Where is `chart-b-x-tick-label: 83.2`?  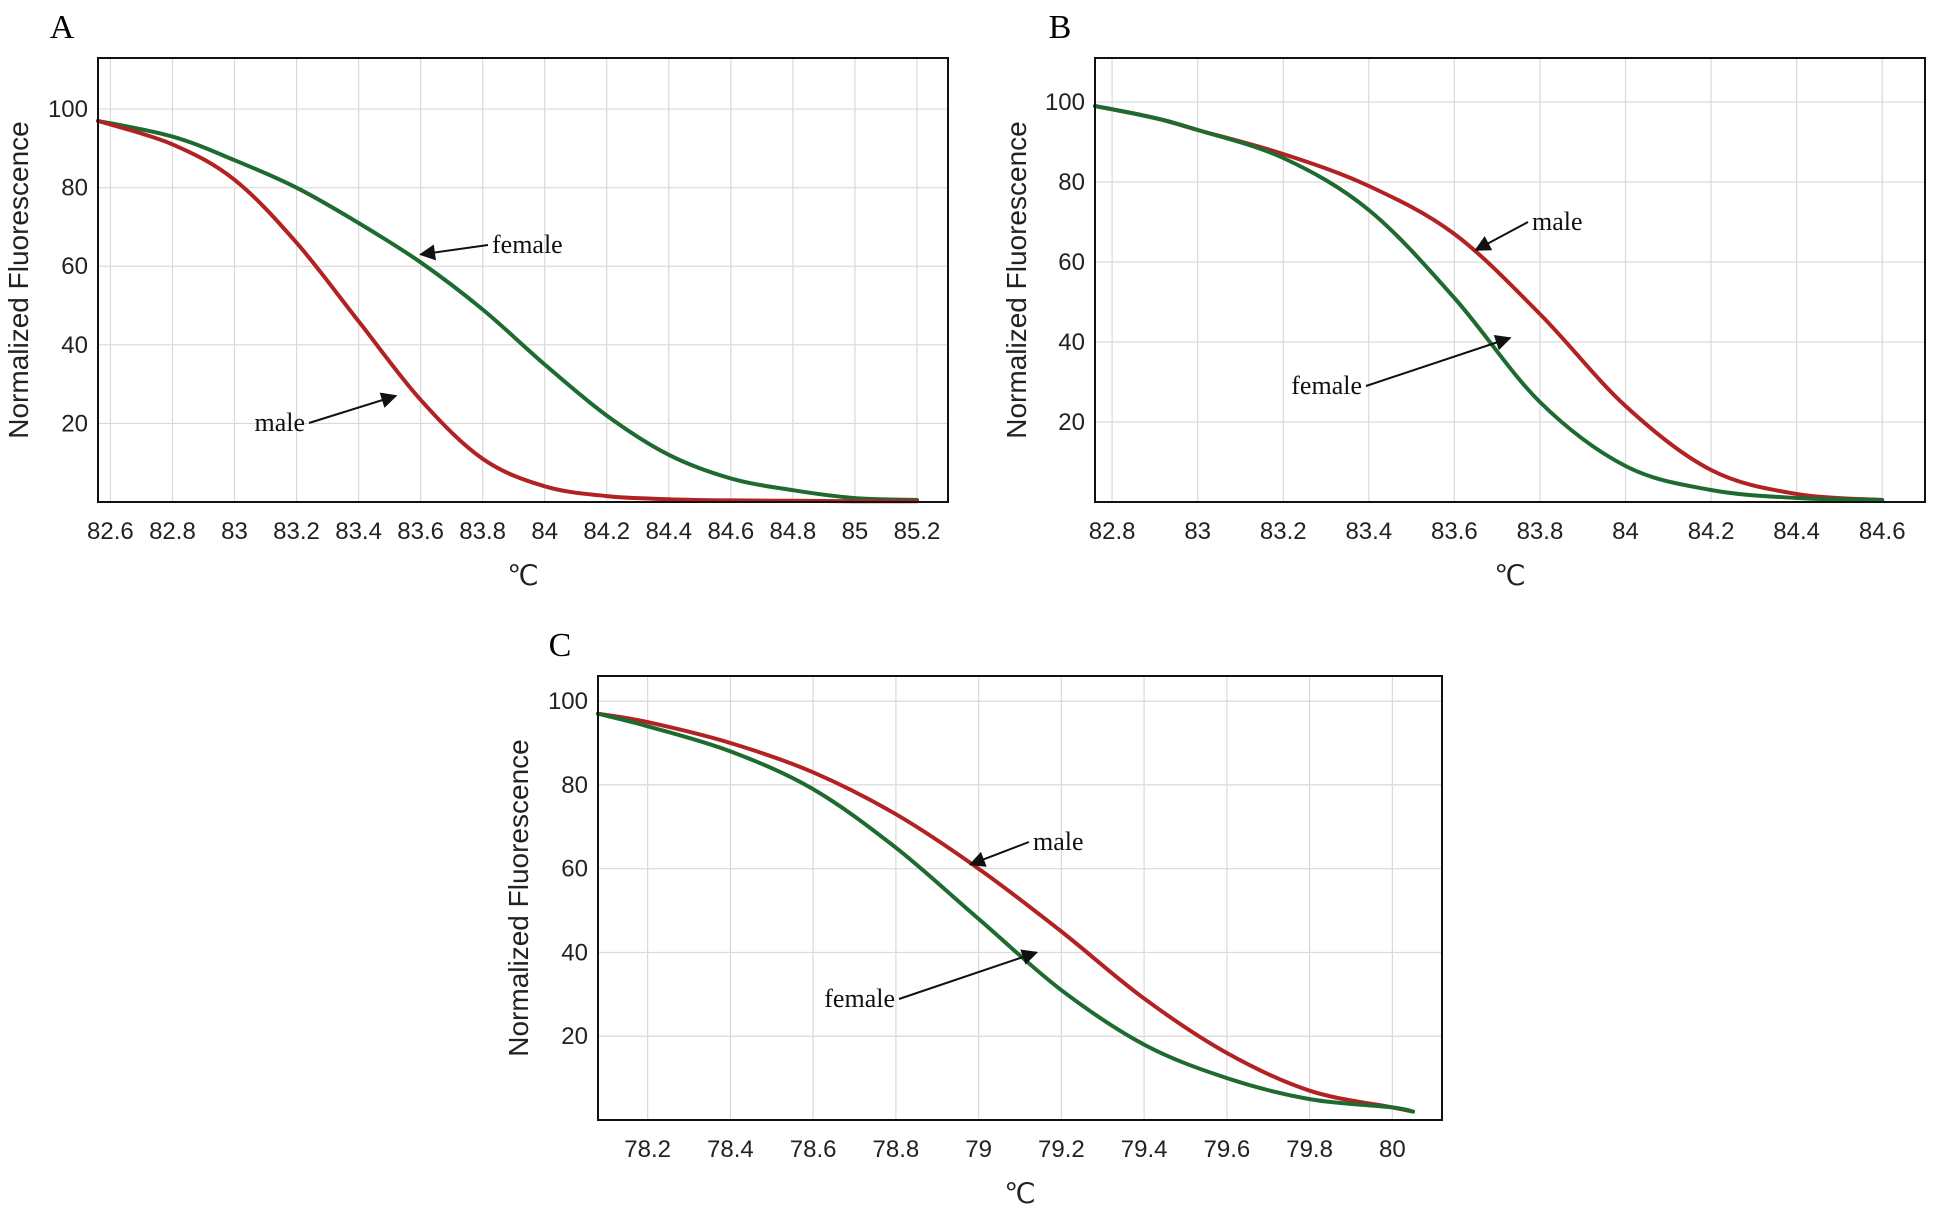
chart-b-x-tick-label: 83.2 is located at coordinates (1283, 531).